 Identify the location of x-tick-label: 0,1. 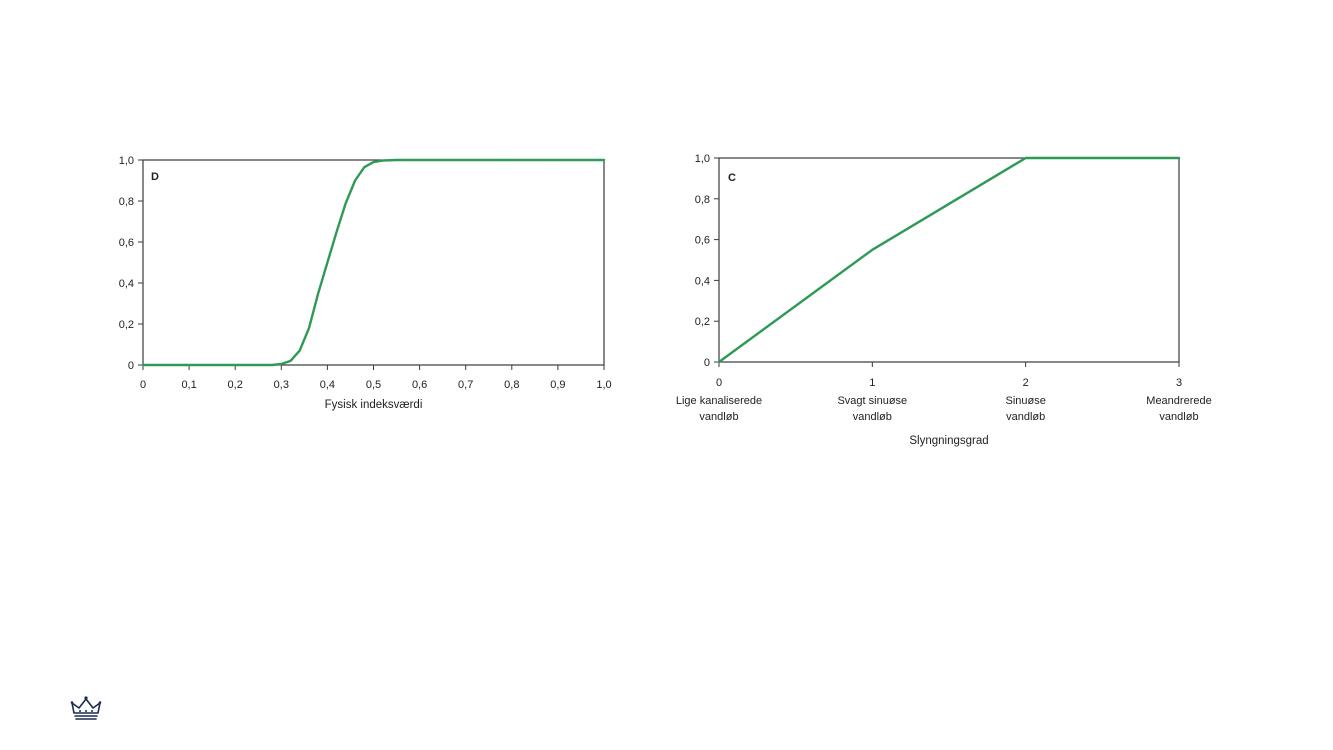
(188, 385).